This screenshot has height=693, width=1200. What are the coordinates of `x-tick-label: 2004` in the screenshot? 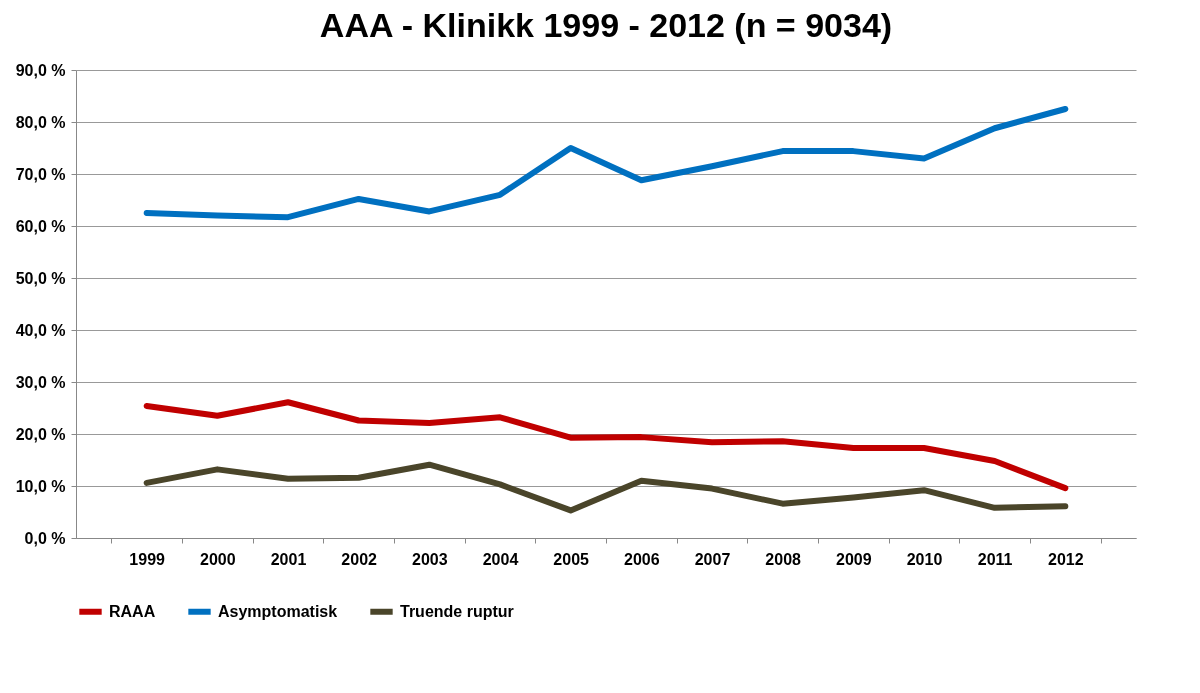 It's located at (500, 559).